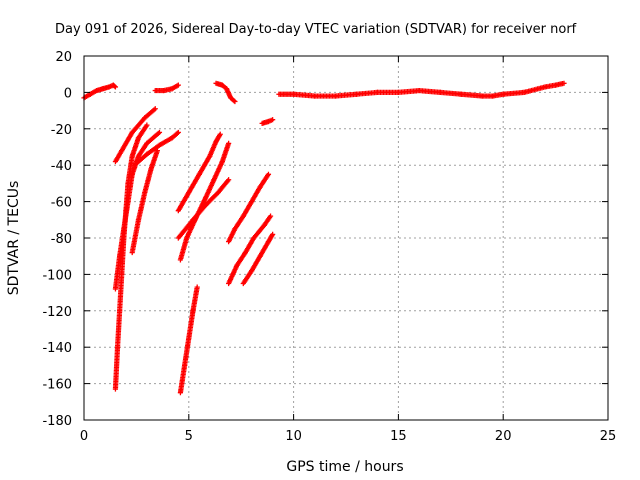 This screenshot has width=640, height=480. I want to click on x-tick-label: 5, so click(189, 436).